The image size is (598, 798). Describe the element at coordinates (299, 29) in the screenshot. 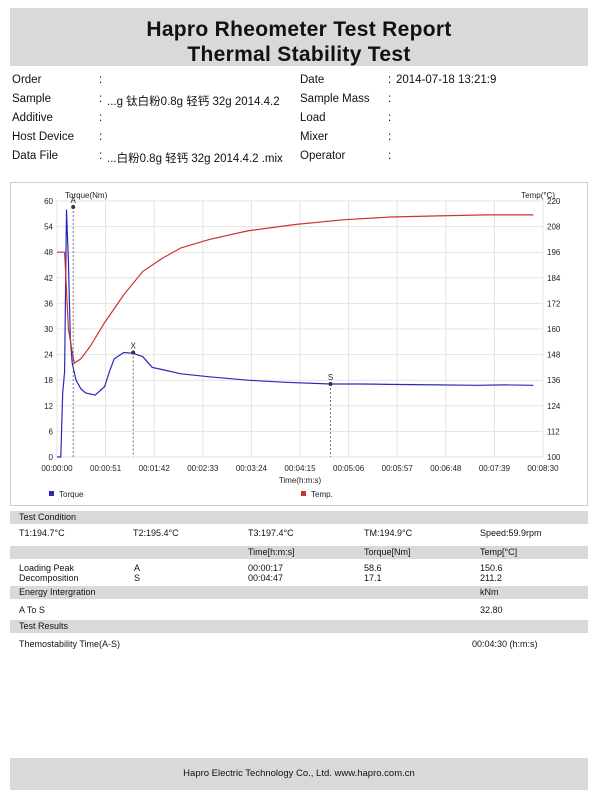

I see `report-title: Hapro Rheometer Test Report` at that location.